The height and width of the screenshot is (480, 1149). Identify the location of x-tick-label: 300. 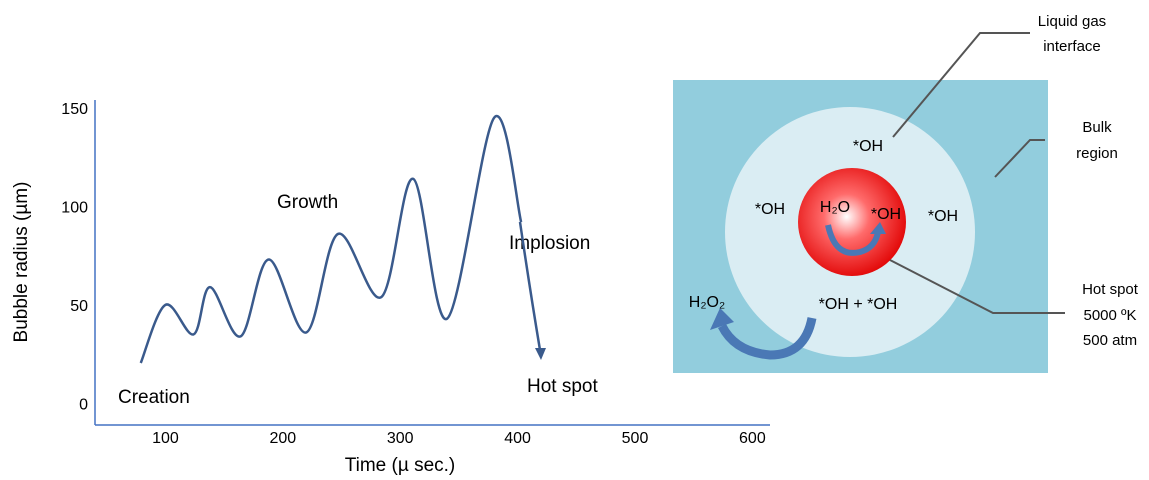
(400, 438).